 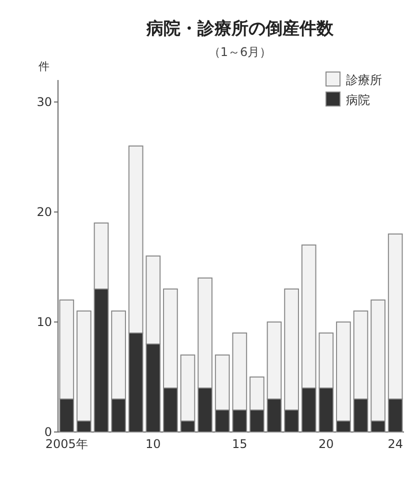 I want to click on x-tick-label: 15, so click(x=240, y=444).